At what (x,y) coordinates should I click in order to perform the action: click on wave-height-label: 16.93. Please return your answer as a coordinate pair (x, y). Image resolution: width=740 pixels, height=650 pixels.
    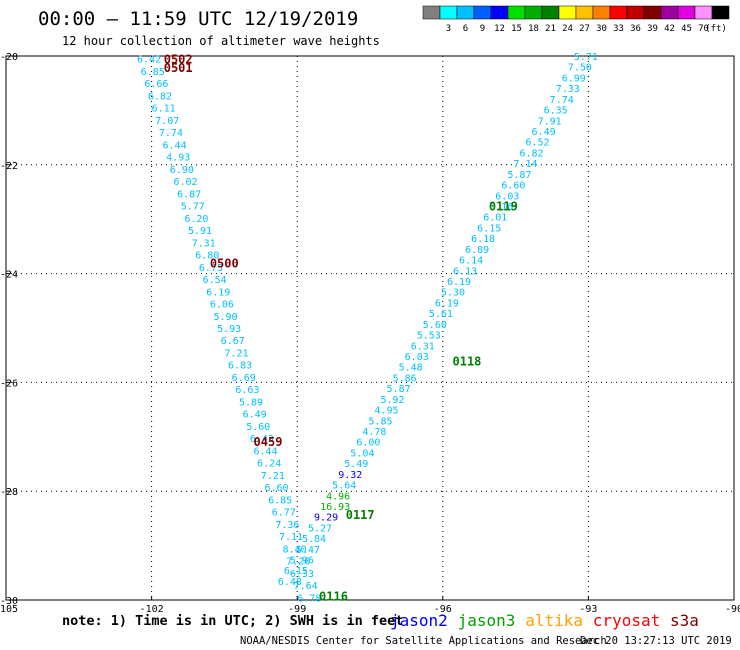
    Looking at the image, I should click on (335, 507).